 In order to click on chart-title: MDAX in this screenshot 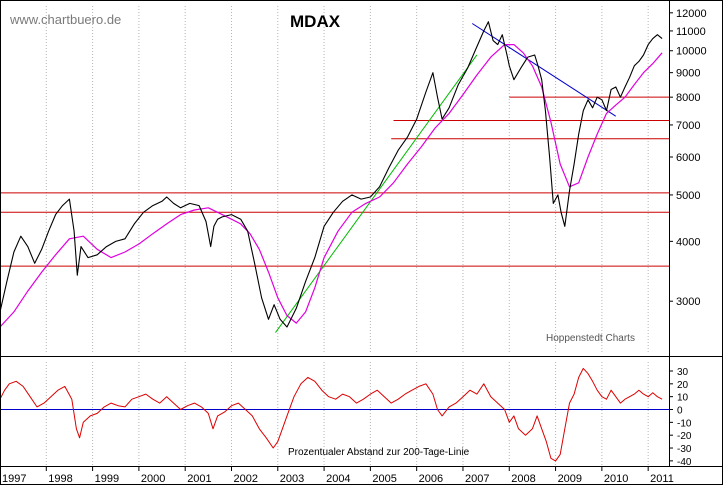, I will do `click(315, 21)`.